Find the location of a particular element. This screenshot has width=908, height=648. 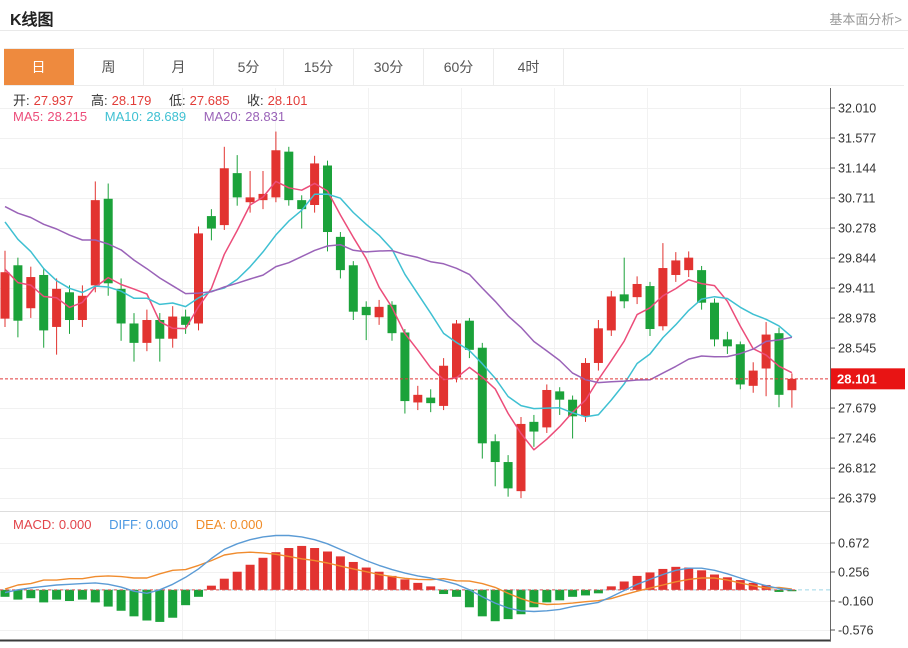

tab-week: 周 is located at coordinates (109, 67).